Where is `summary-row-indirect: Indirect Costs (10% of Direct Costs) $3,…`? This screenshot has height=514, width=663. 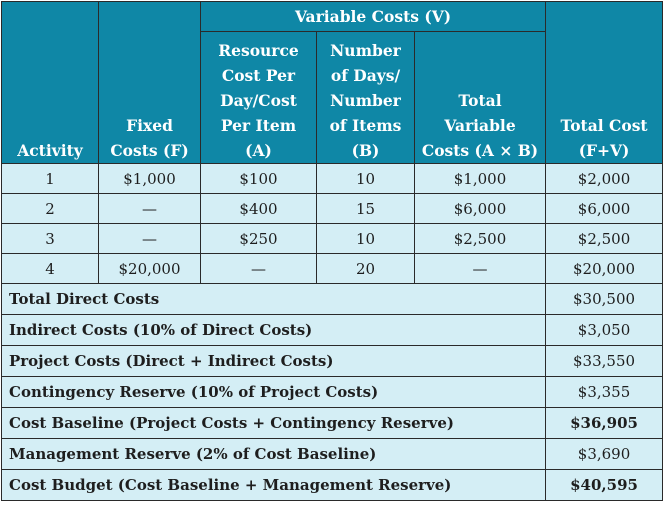 summary-row-indirect: Indirect Costs (10% of Direct Costs) $3,… is located at coordinates (331, 330).